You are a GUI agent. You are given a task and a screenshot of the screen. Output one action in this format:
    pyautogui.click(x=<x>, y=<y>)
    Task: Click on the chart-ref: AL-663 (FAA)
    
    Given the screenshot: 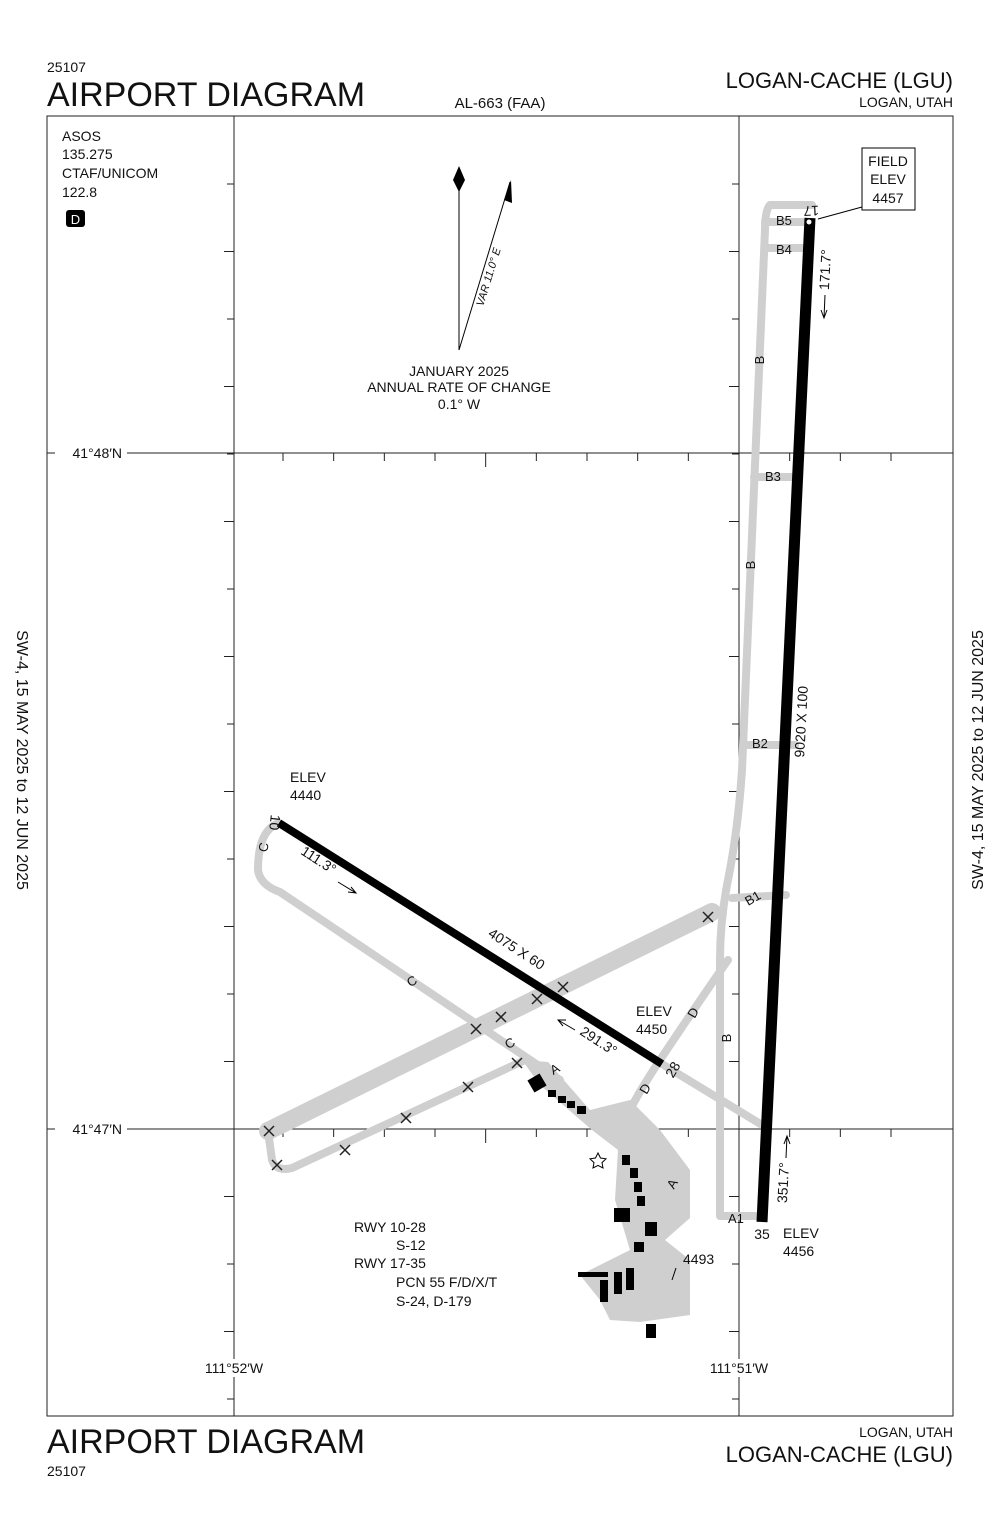 What is the action you would take?
    pyautogui.click(x=500, y=103)
    